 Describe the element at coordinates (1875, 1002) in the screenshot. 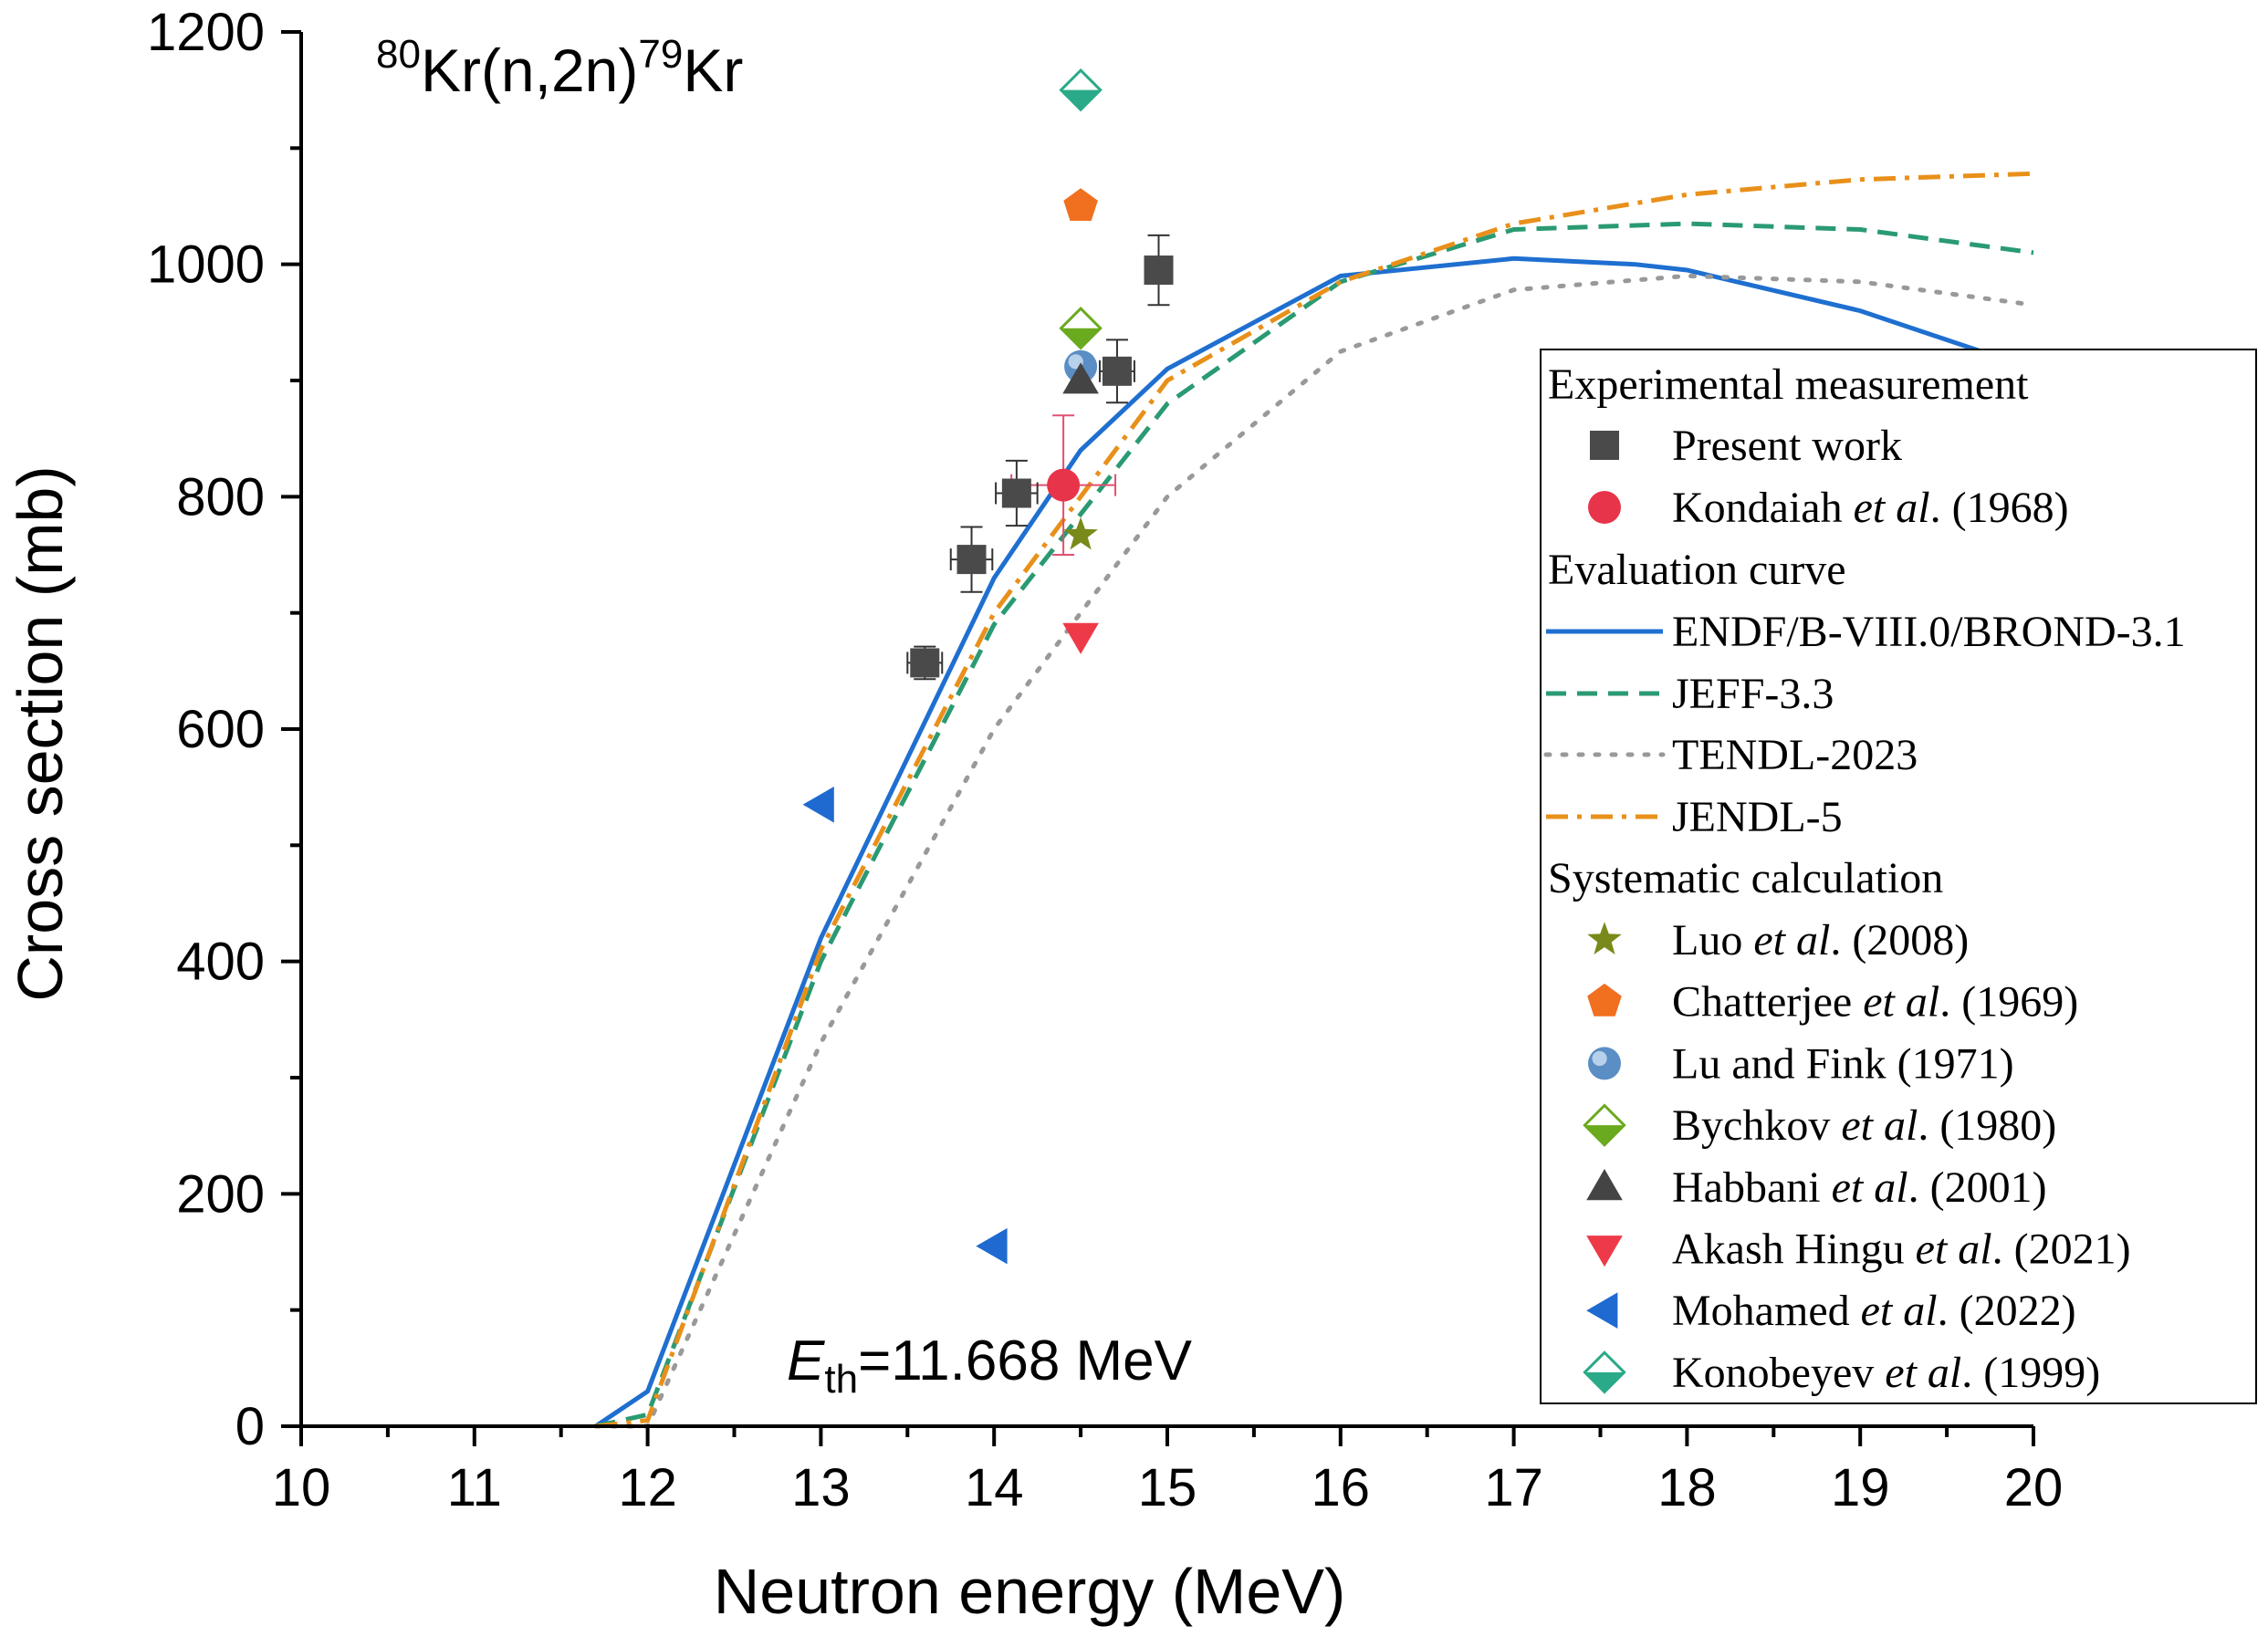

I see `legend-label-systematic: Chatterjee et al. (1969)` at that location.